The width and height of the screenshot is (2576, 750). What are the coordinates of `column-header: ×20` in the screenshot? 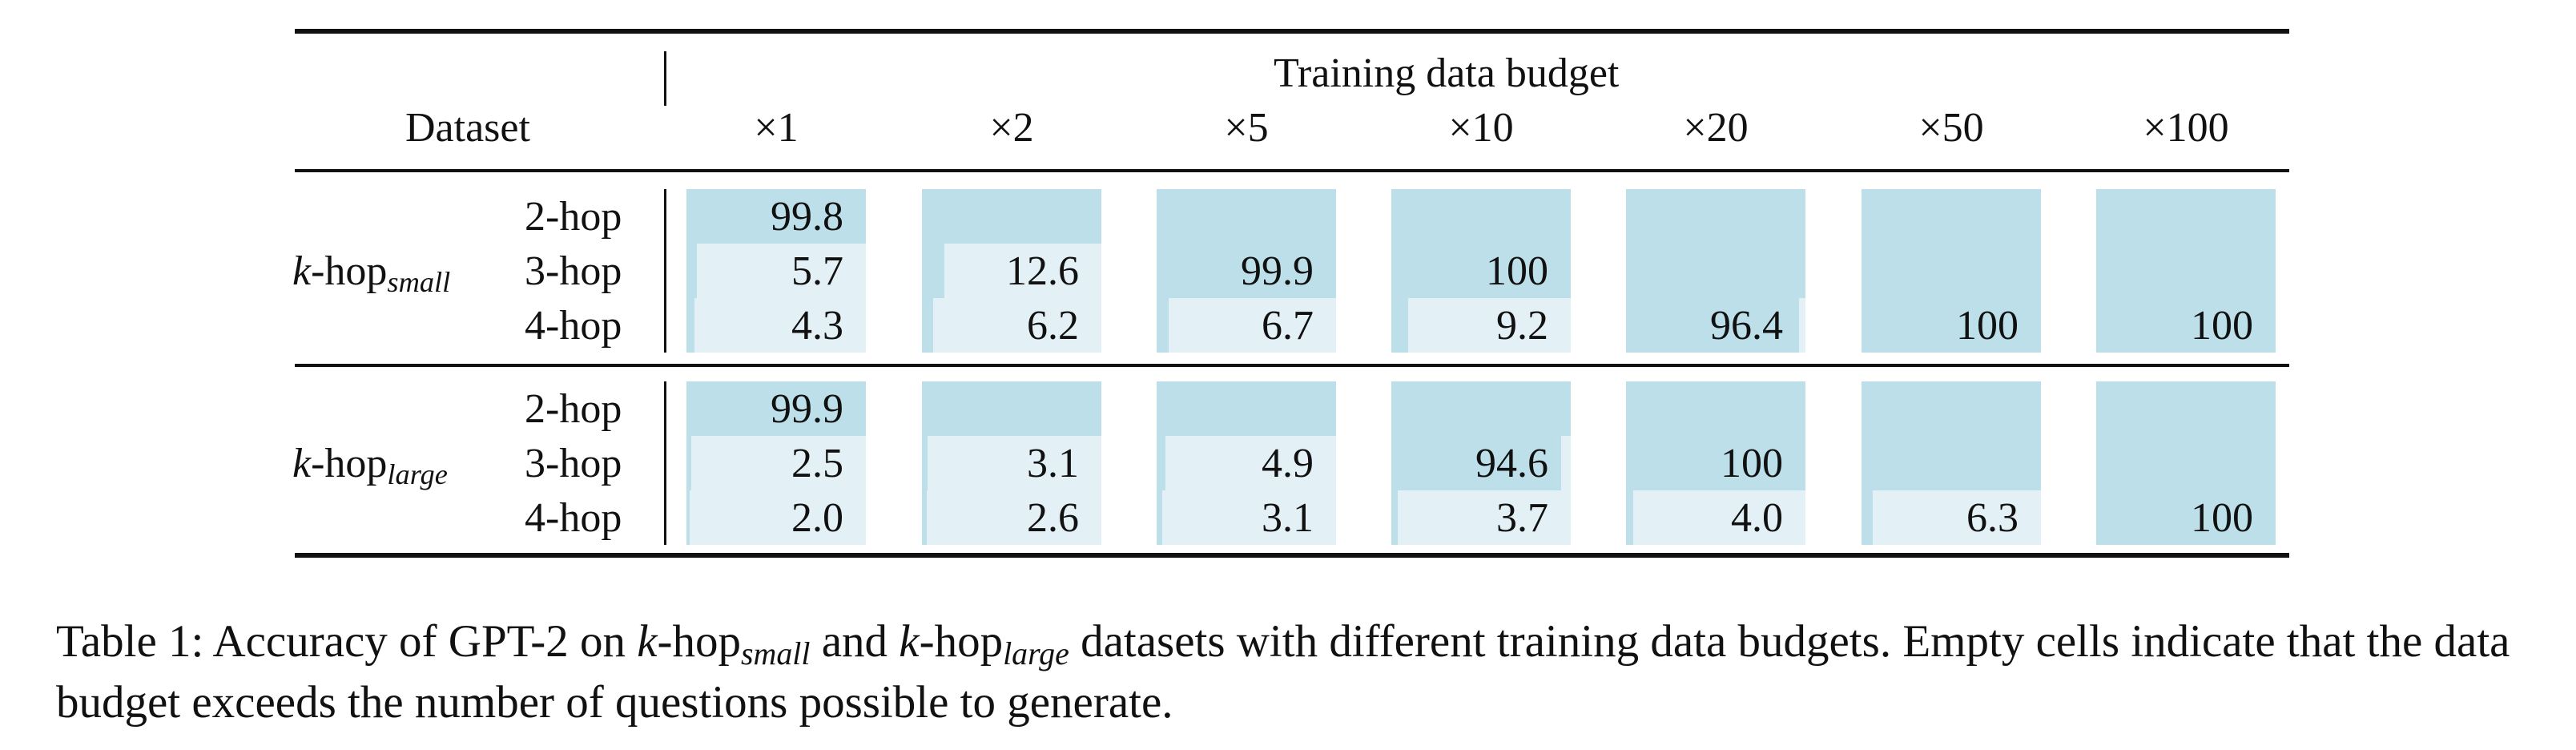 It's located at (1716, 128).